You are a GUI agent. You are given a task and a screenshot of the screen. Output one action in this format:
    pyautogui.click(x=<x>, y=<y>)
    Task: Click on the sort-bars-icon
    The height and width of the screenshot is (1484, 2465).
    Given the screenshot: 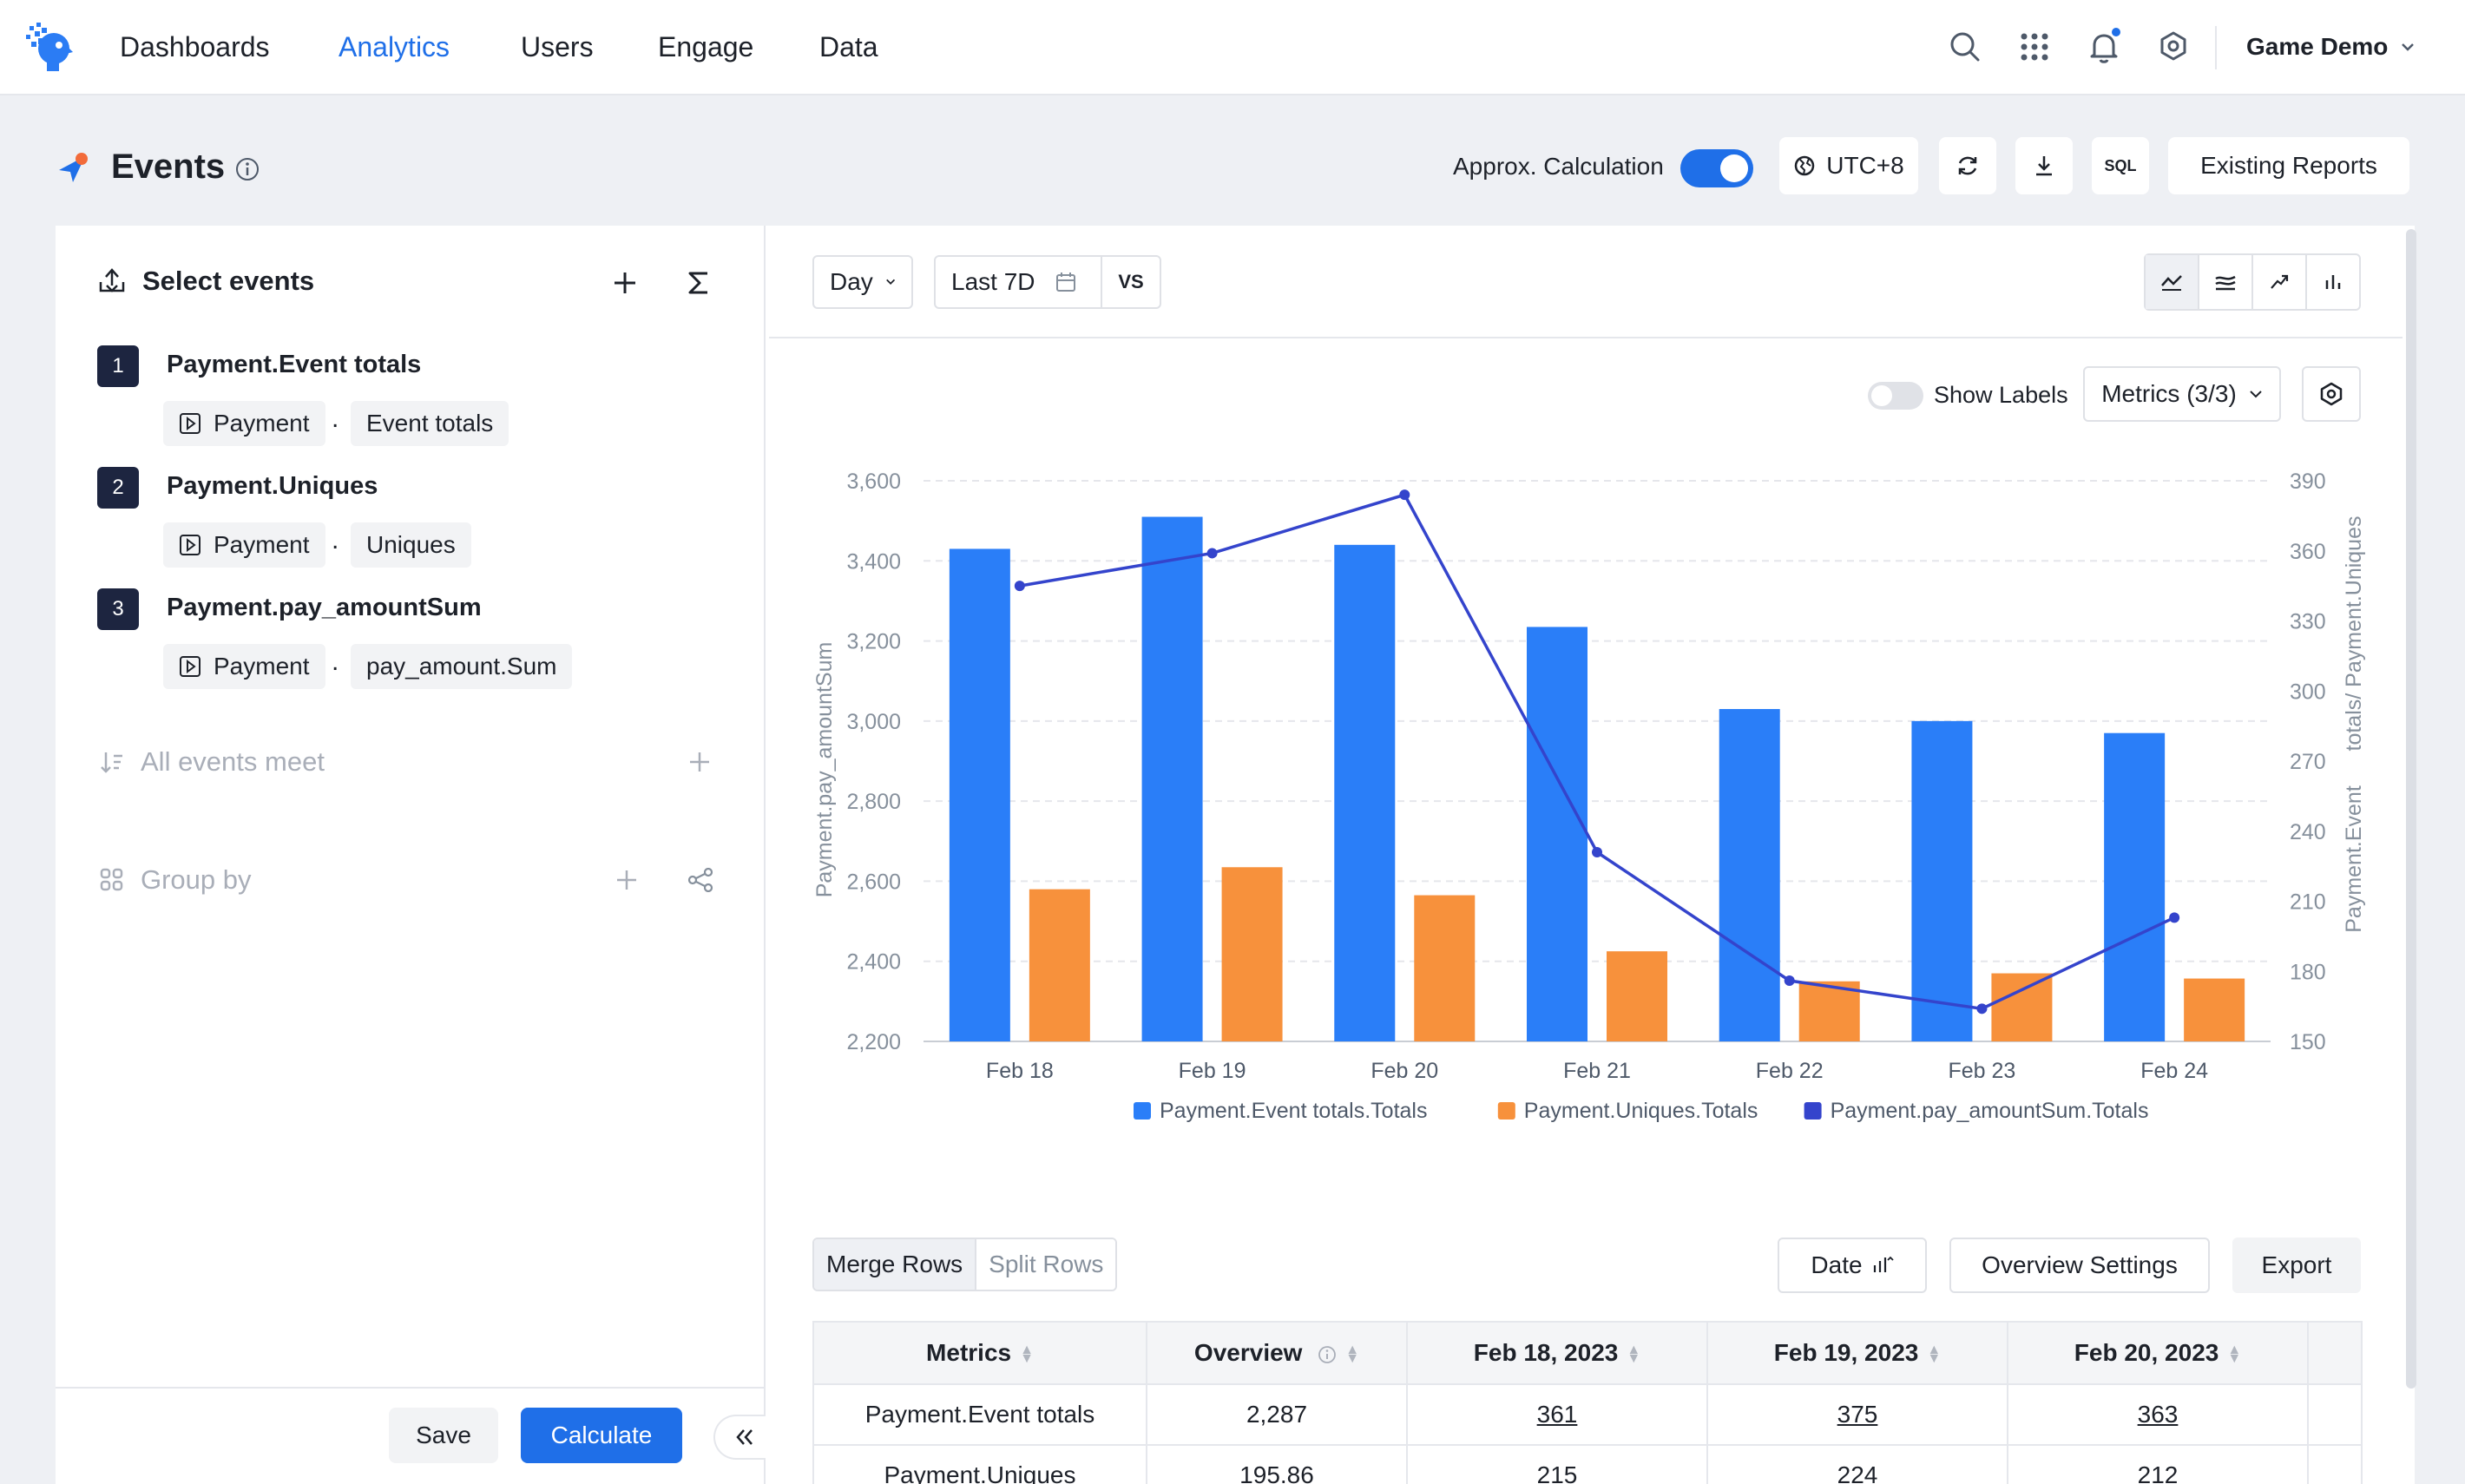 What is the action you would take?
    pyautogui.click(x=1884, y=1264)
    